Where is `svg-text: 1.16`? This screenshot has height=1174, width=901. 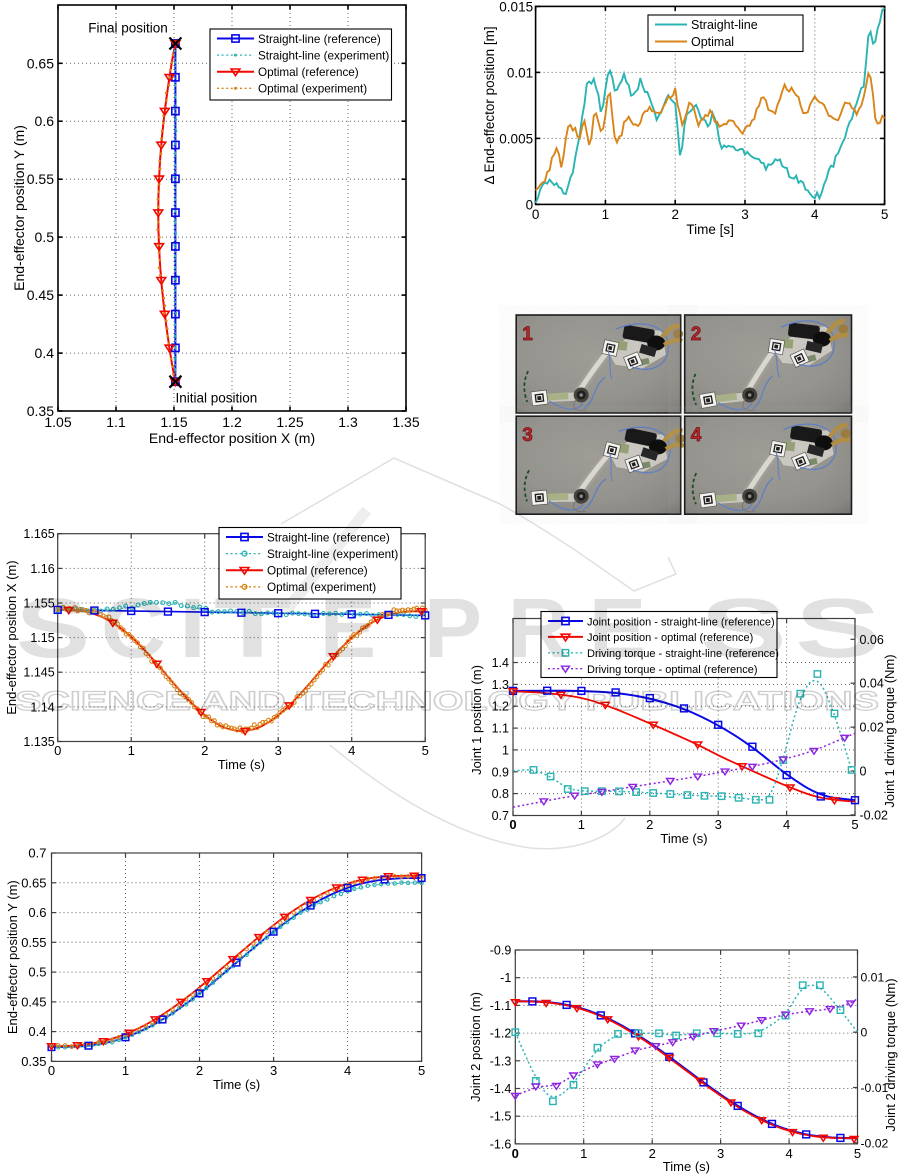 svg-text: 1.16 is located at coordinates (42, 569).